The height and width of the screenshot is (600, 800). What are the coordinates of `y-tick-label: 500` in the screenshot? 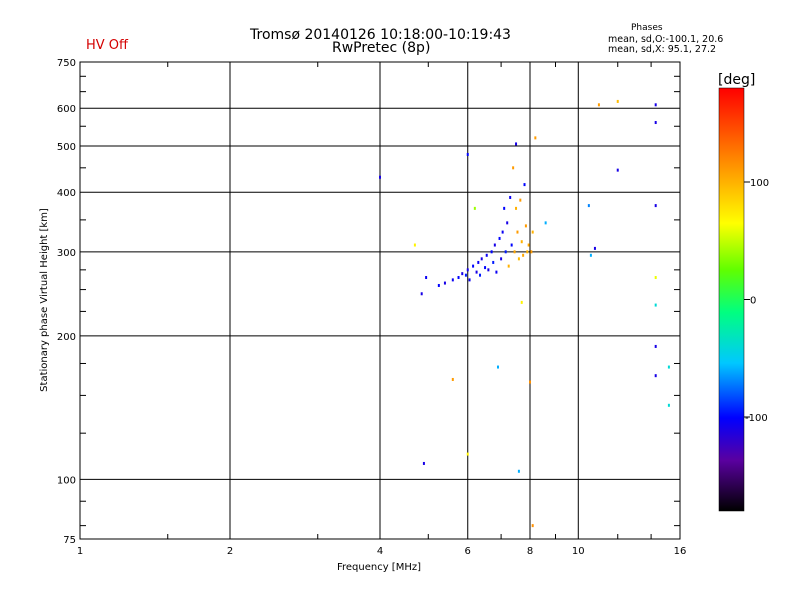 It's located at (66, 147).